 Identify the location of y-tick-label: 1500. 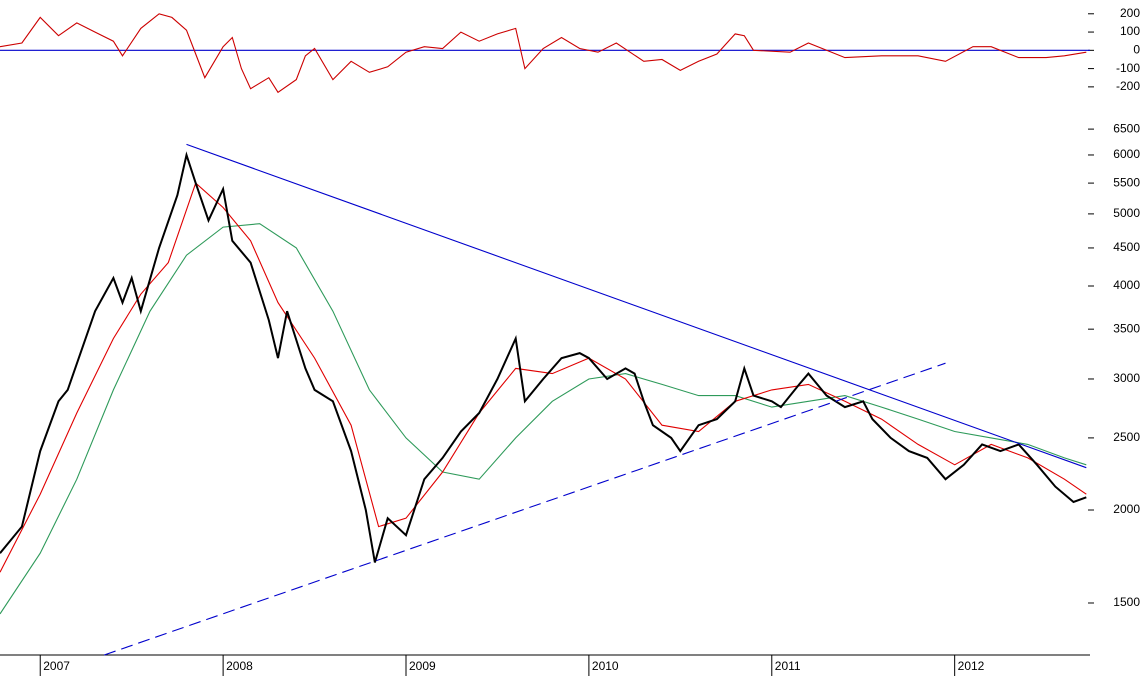
(1126, 602).